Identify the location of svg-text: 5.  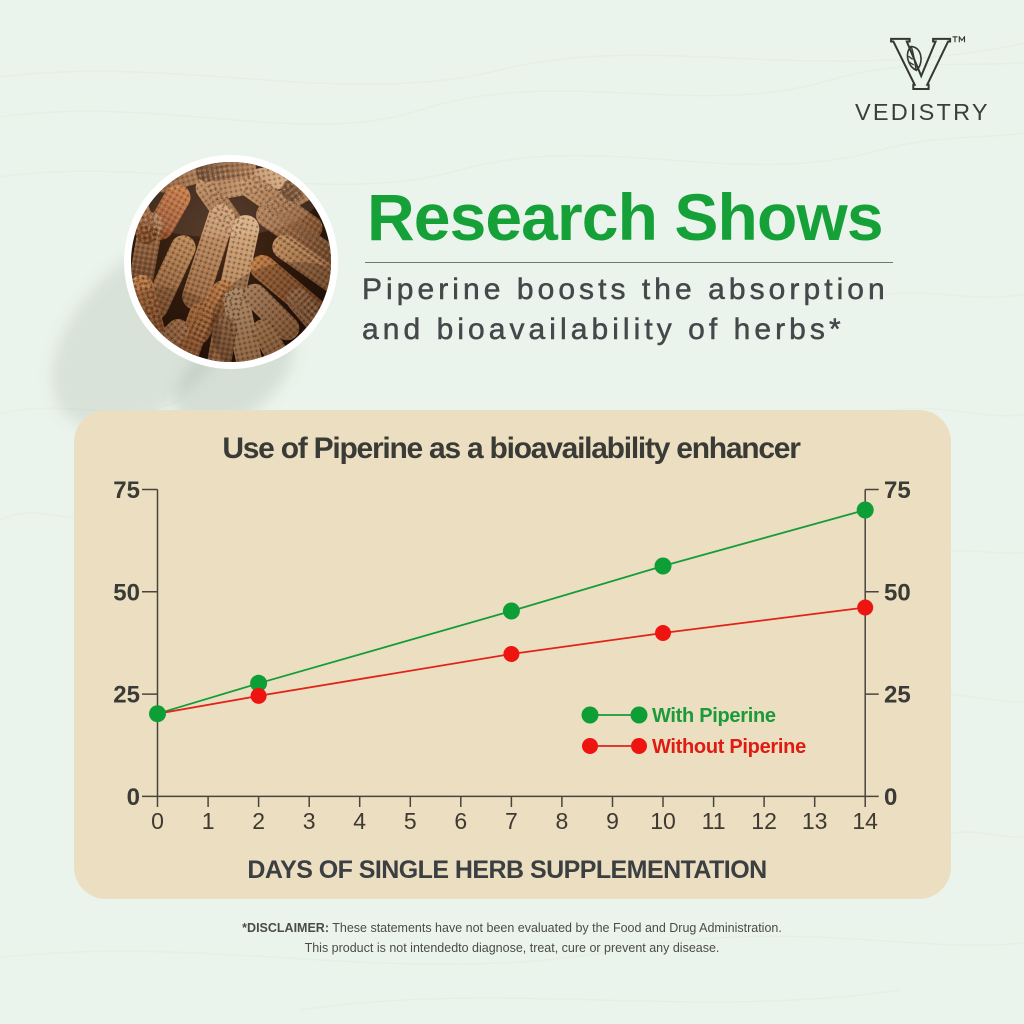
(410, 821).